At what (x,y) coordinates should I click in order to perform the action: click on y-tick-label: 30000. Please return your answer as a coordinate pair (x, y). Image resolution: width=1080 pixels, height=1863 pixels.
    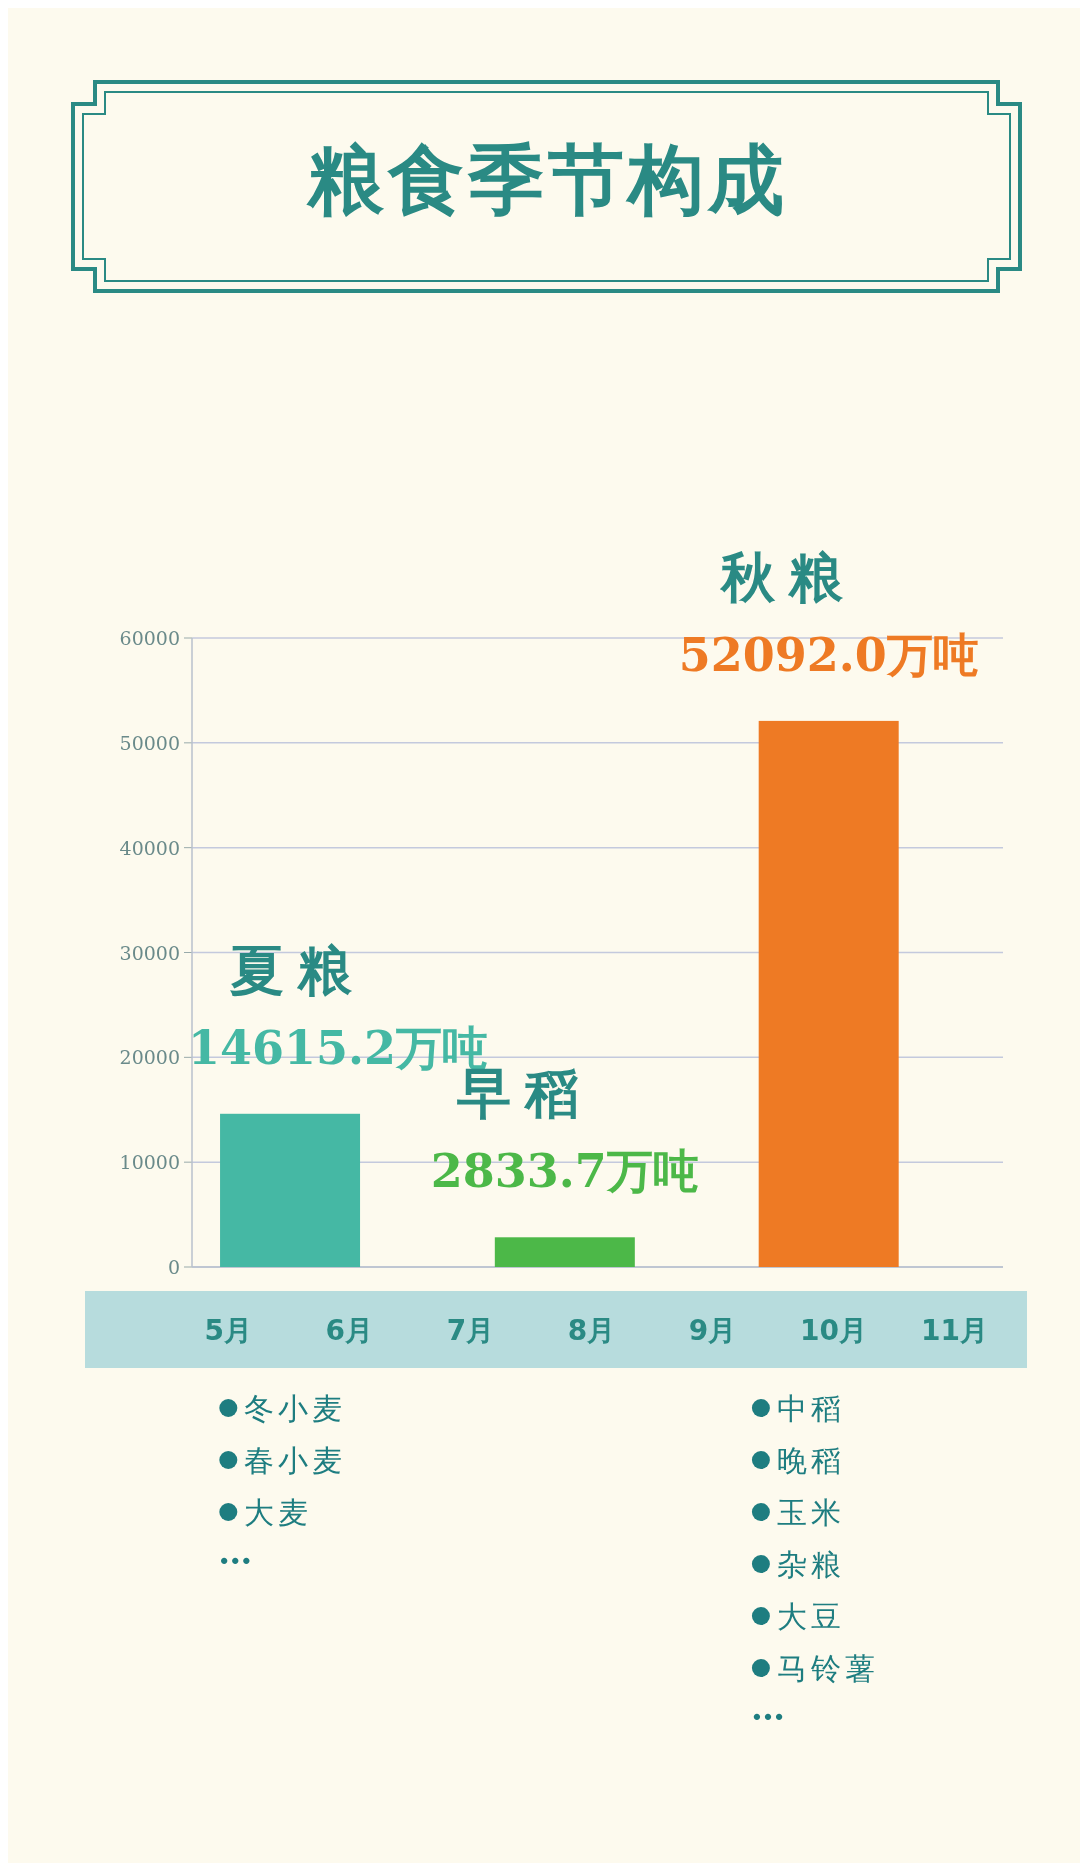
    Looking at the image, I should click on (149, 952).